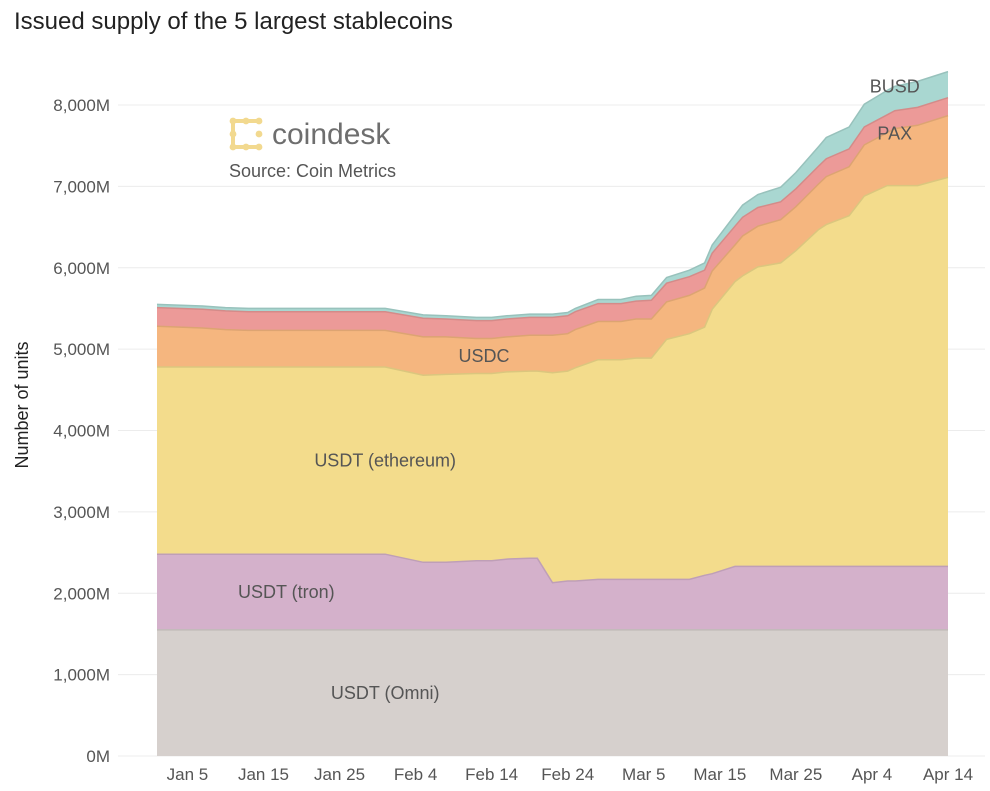  Describe the element at coordinates (484, 356) in the screenshot. I see `label-usdc: USDC` at that location.